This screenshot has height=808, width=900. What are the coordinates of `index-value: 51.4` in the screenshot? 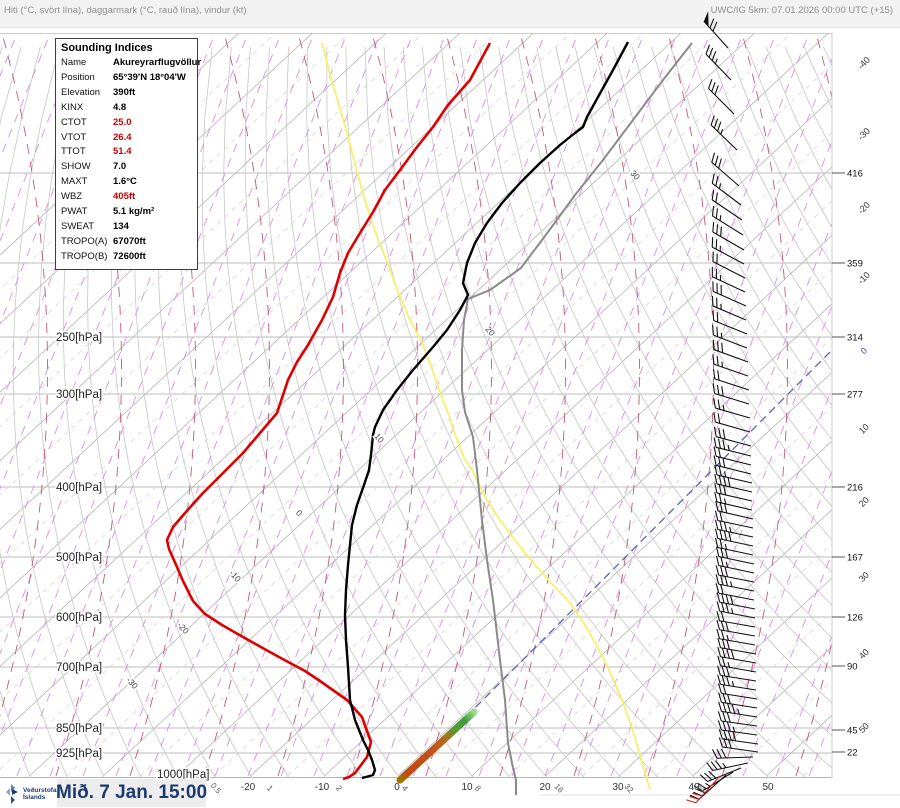 It's located at (122, 152).